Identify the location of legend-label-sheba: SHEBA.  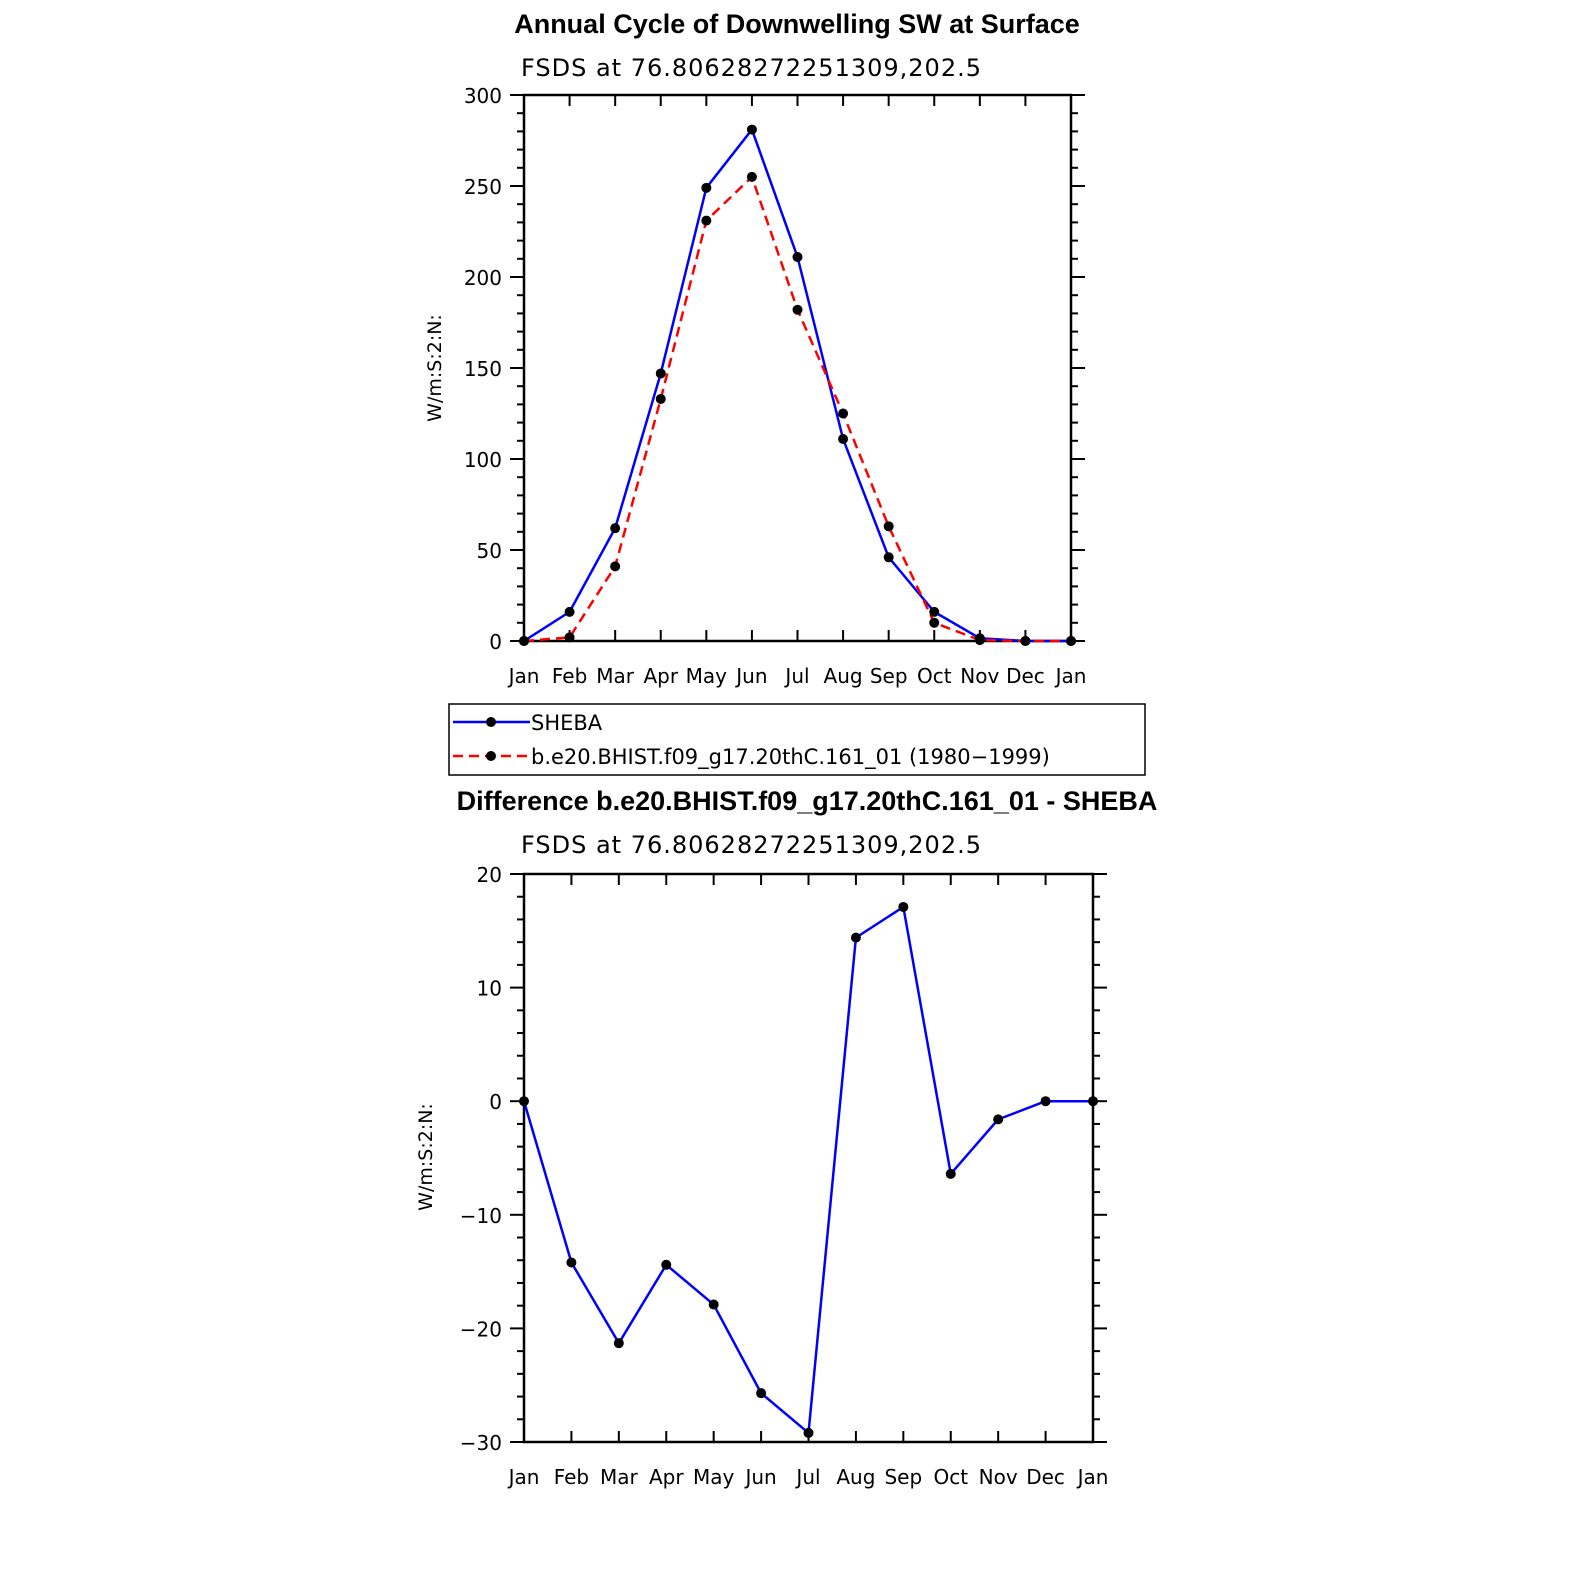
(567, 723).